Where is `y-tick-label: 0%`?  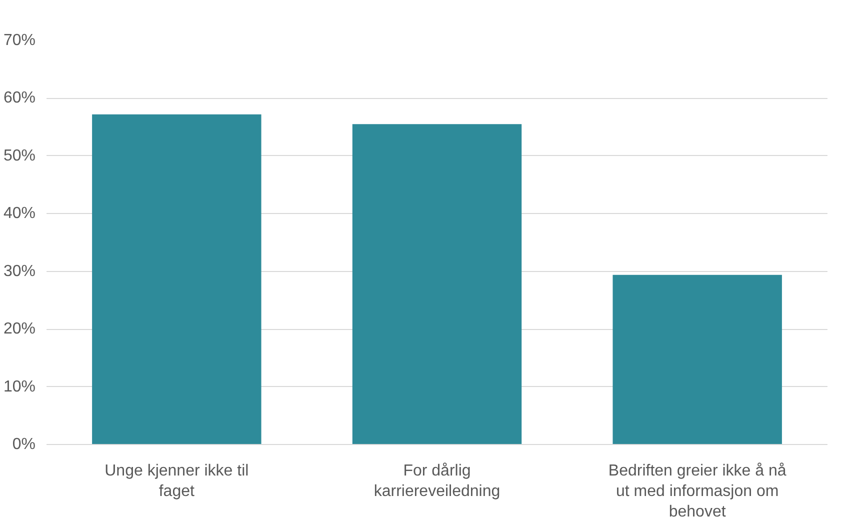
y-tick-label: 0% is located at coordinates (24, 444).